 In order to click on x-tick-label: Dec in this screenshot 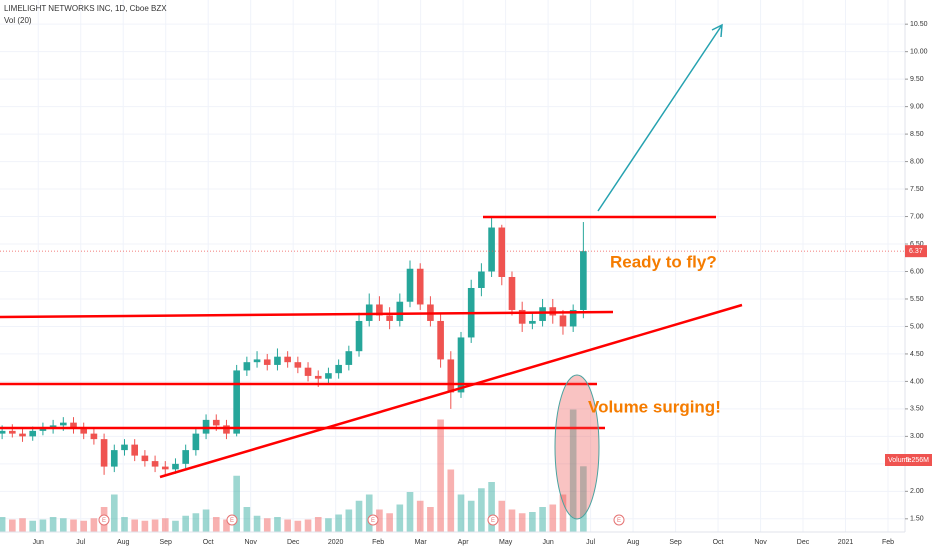, I will do `click(803, 542)`.